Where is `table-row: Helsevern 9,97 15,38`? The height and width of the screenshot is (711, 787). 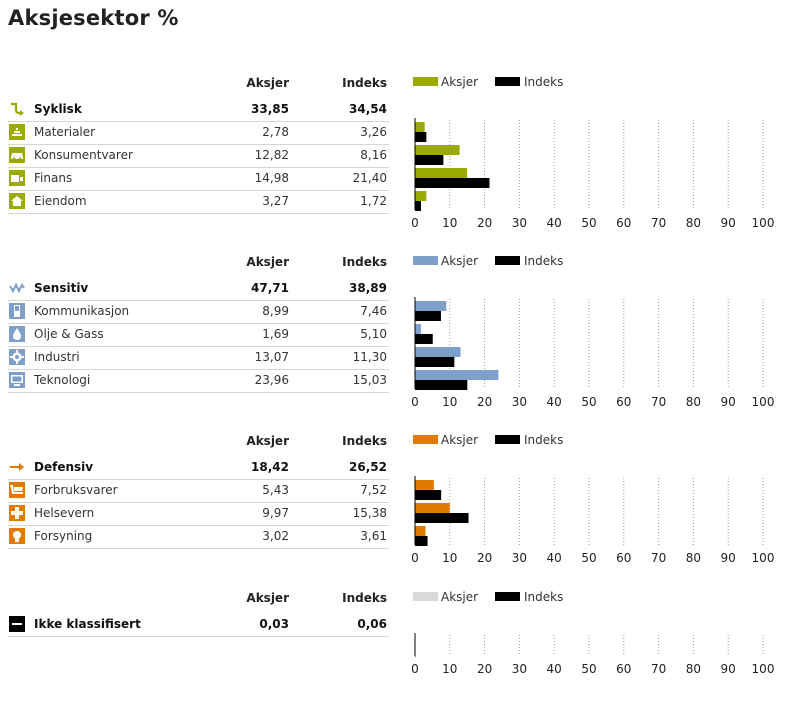
table-row: Helsevern 9,97 15,38 is located at coordinates (198, 514).